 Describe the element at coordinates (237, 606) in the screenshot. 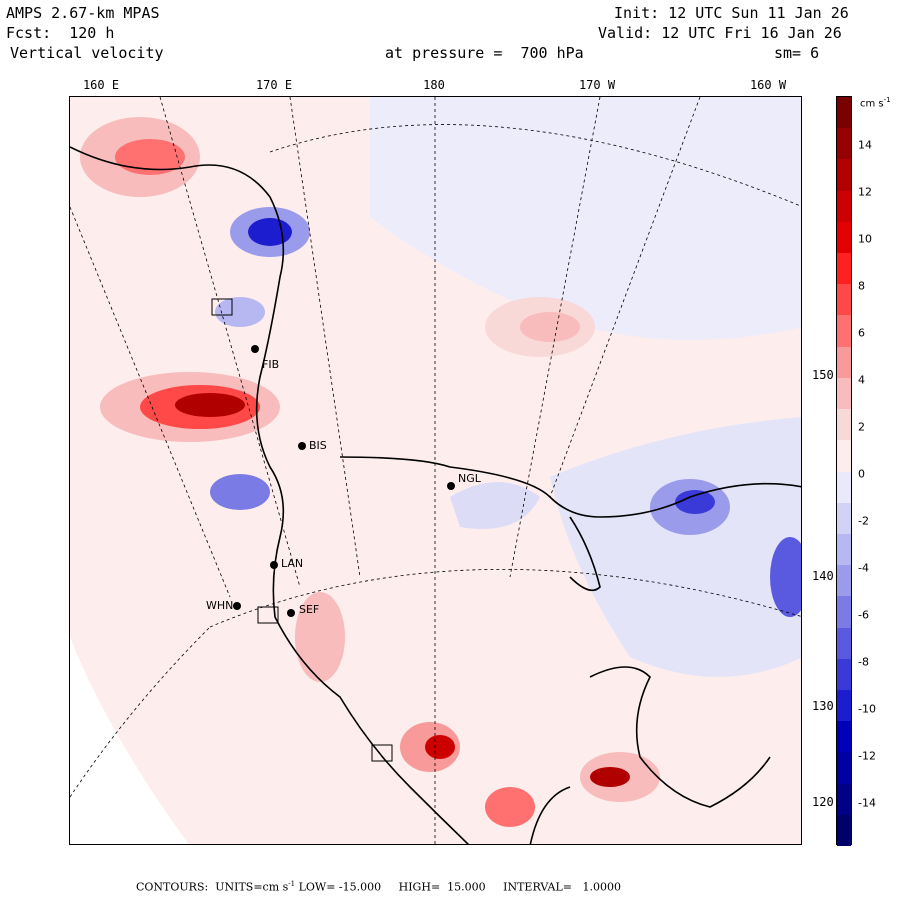

I see `station-dot-whn` at that location.